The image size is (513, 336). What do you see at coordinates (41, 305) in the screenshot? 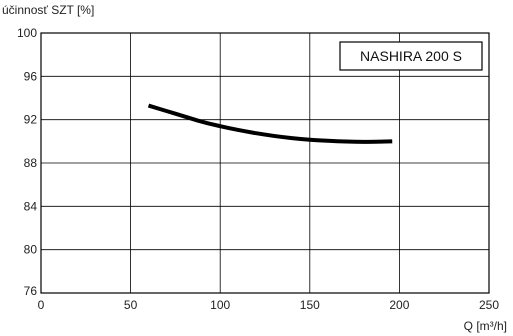
I see `x-tick-label: 0` at bounding box center [41, 305].